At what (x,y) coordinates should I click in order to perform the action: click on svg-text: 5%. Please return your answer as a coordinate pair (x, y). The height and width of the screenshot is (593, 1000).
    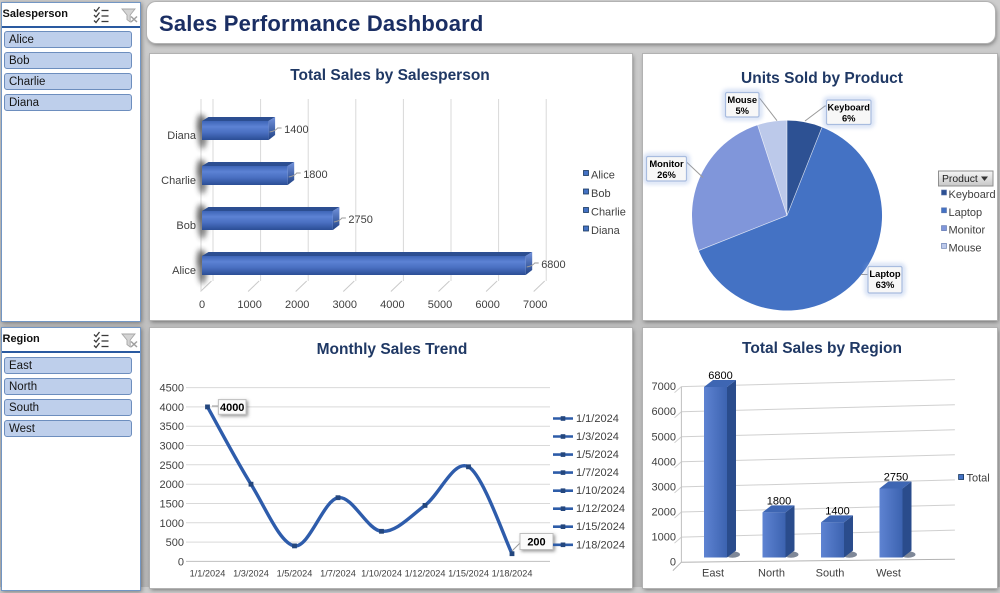
    Looking at the image, I should click on (742, 110).